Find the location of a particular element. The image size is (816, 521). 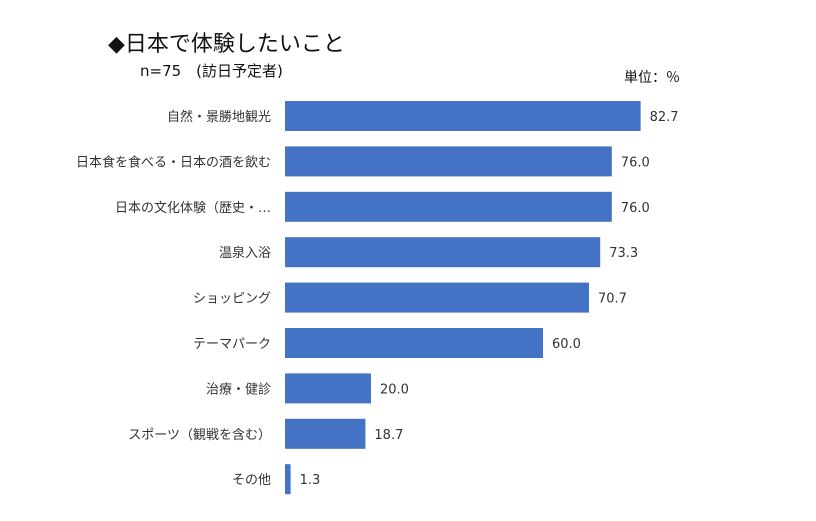

value-label: 70.7 is located at coordinates (612, 299).